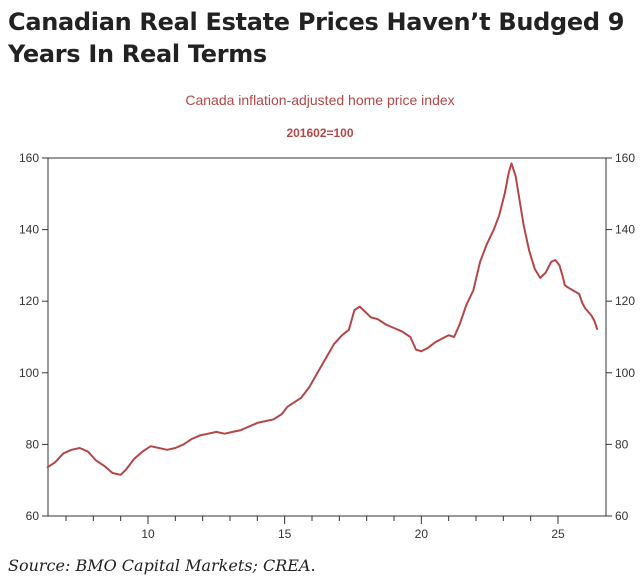 This screenshot has width=640, height=586. What do you see at coordinates (625, 301) in the screenshot?
I see `y-tick-label-right: 120` at bounding box center [625, 301].